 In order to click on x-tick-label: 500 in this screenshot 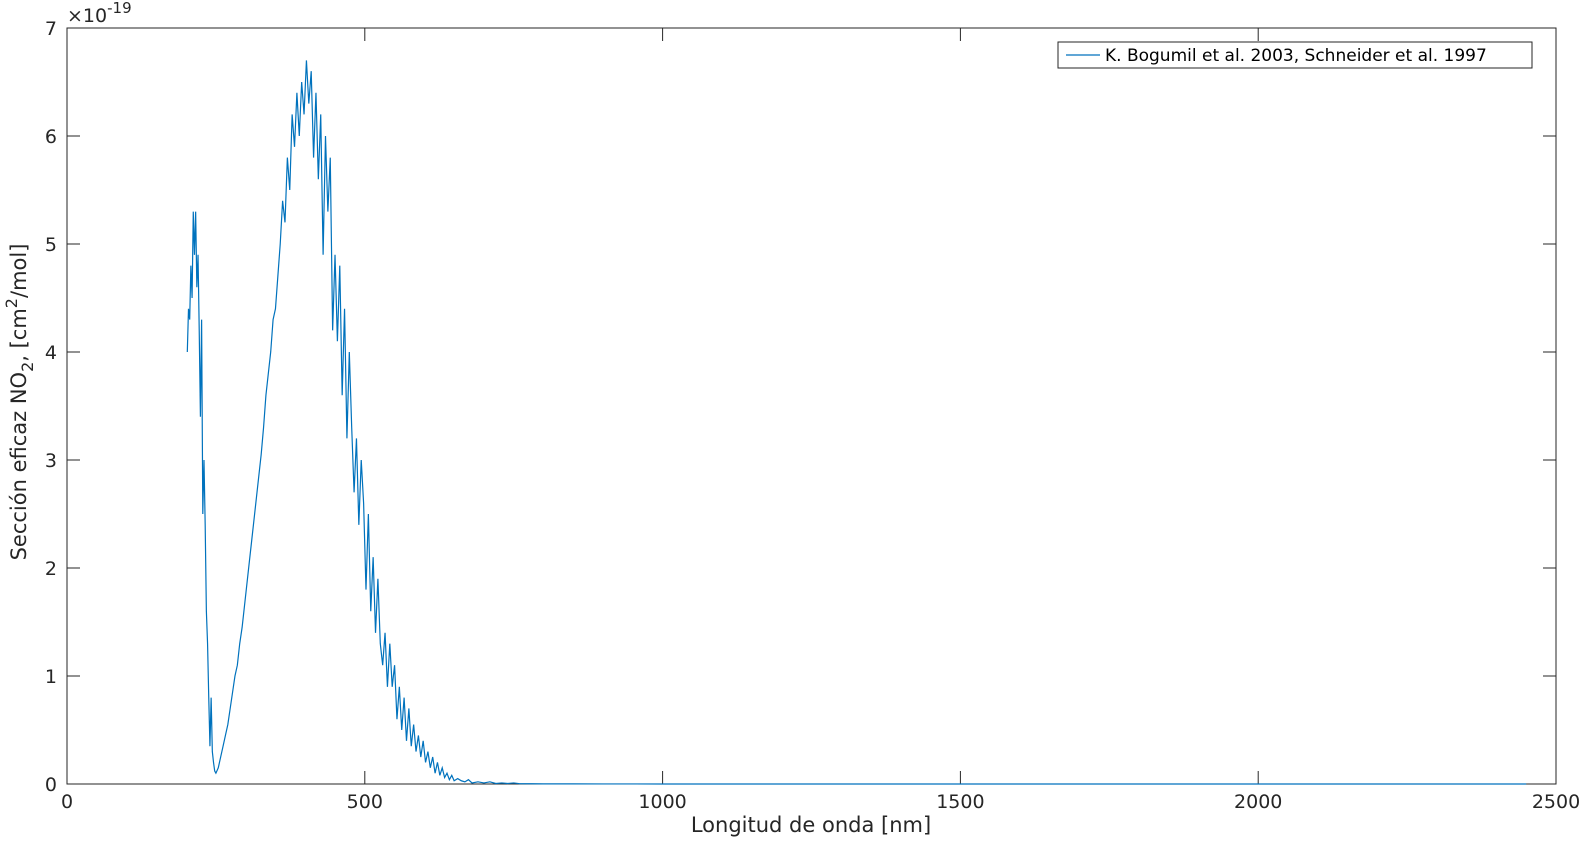, I will do `click(365, 802)`.